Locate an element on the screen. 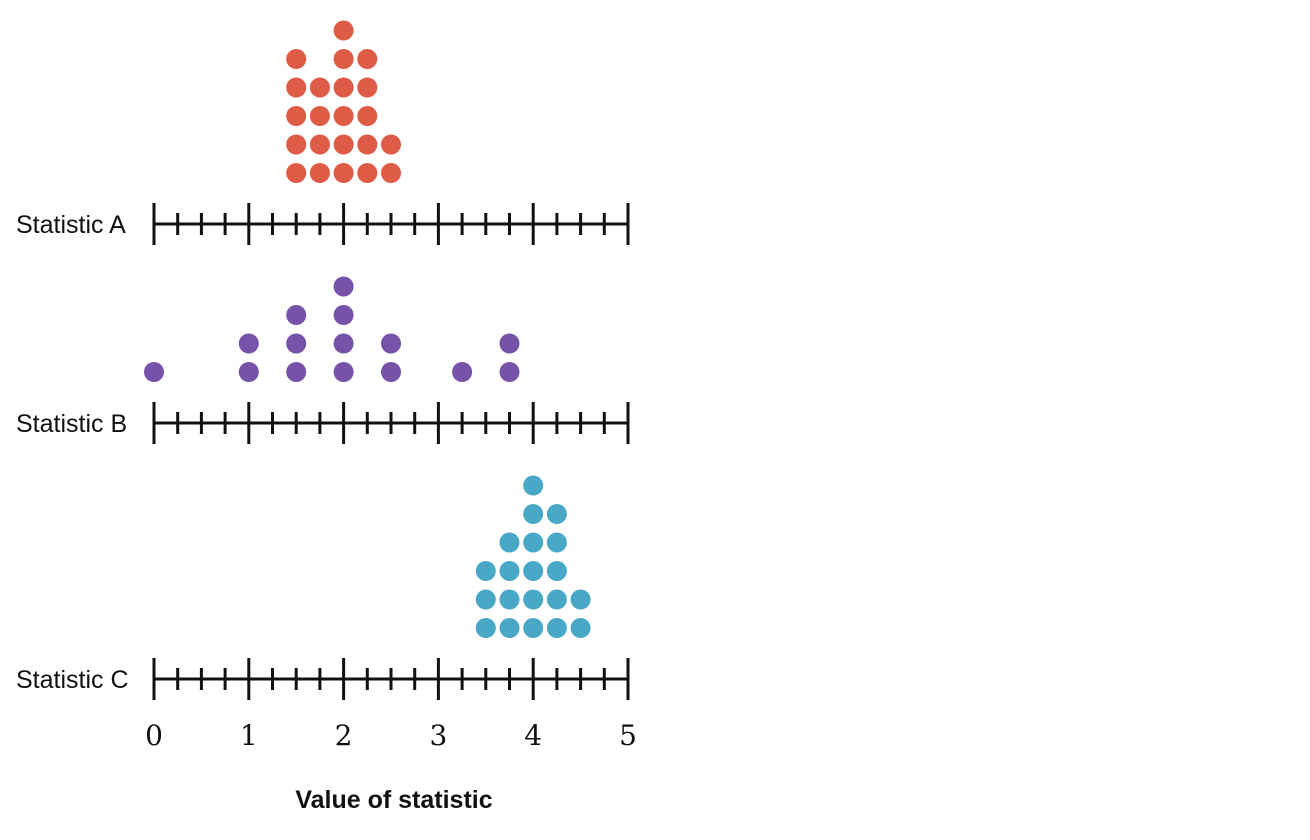 The width and height of the screenshot is (1310, 840). row-label: Statistic C is located at coordinates (72, 680).